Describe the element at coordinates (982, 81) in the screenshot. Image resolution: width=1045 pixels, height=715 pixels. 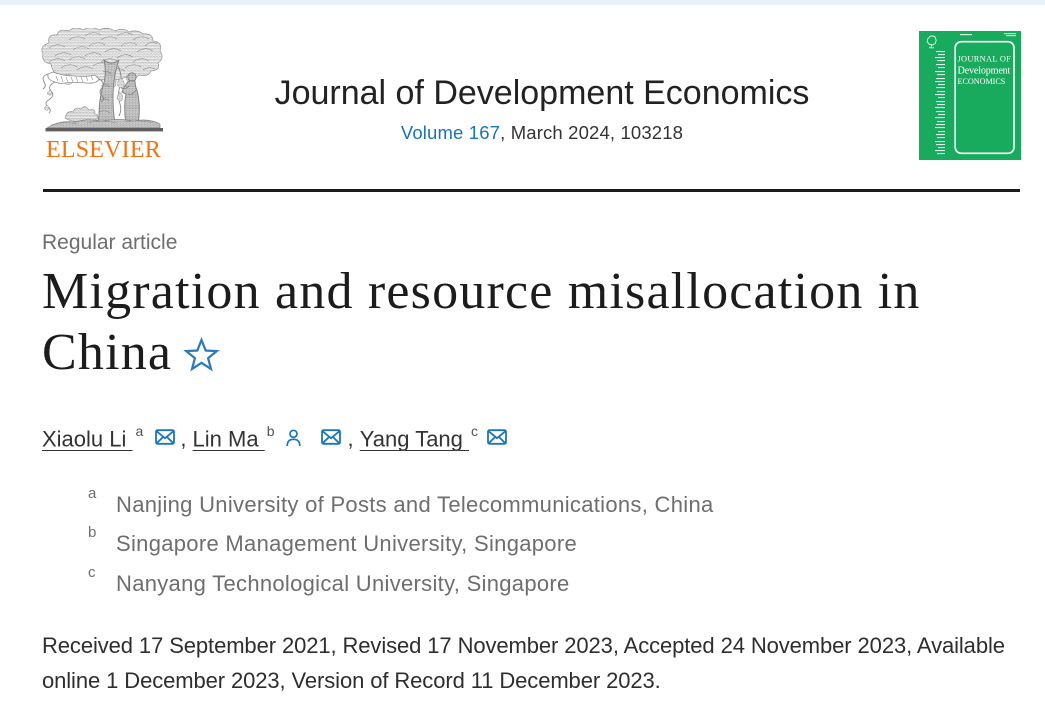
I see `svg-text: ECONOMICS` at that location.